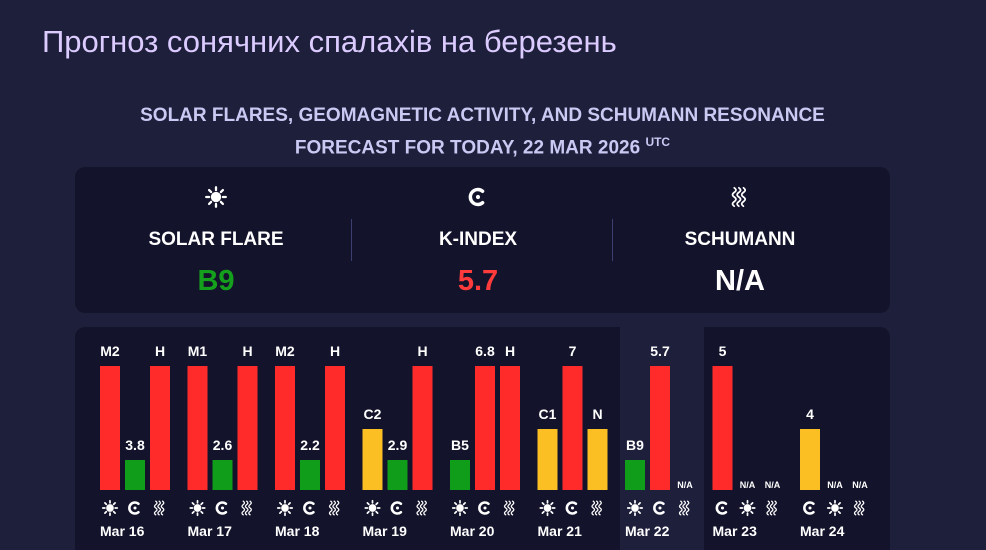 Image resolution: width=986 pixels, height=550 pixels. I want to click on bar-label: 2.9, so click(398, 445).